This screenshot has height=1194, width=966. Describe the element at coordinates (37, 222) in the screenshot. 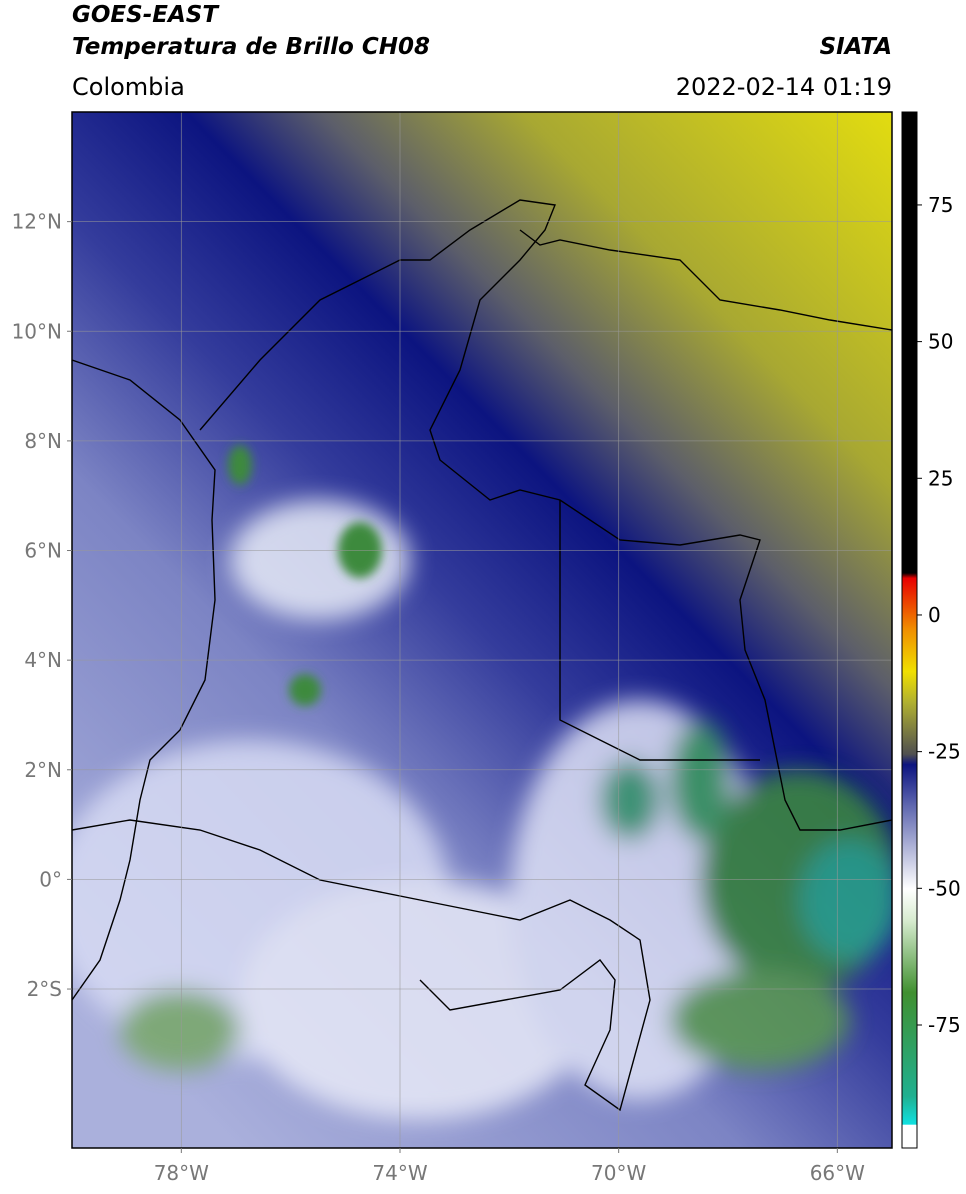

I see `lat-tick-label: 12°N` at that location.